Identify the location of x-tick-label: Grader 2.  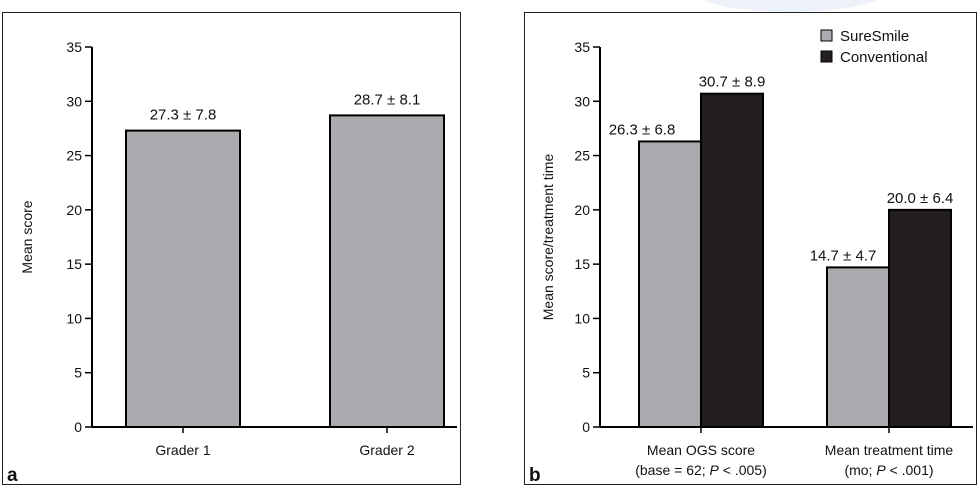
(386, 450).